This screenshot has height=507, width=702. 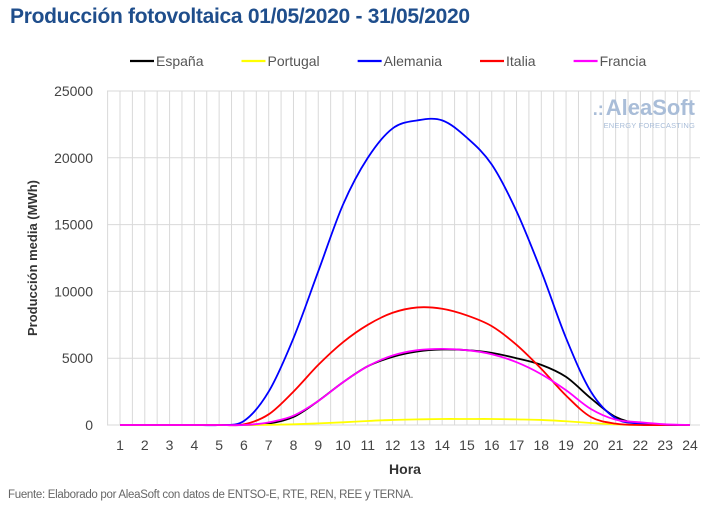 What do you see at coordinates (293, 61) in the screenshot?
I see `legend-label: Portugal` at bounding box center [293, 61].